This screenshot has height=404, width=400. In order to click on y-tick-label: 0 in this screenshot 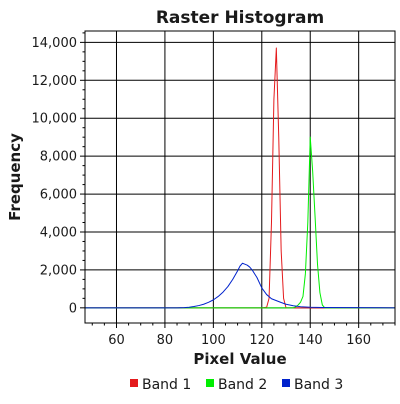, I will do `click(73, 308)`.